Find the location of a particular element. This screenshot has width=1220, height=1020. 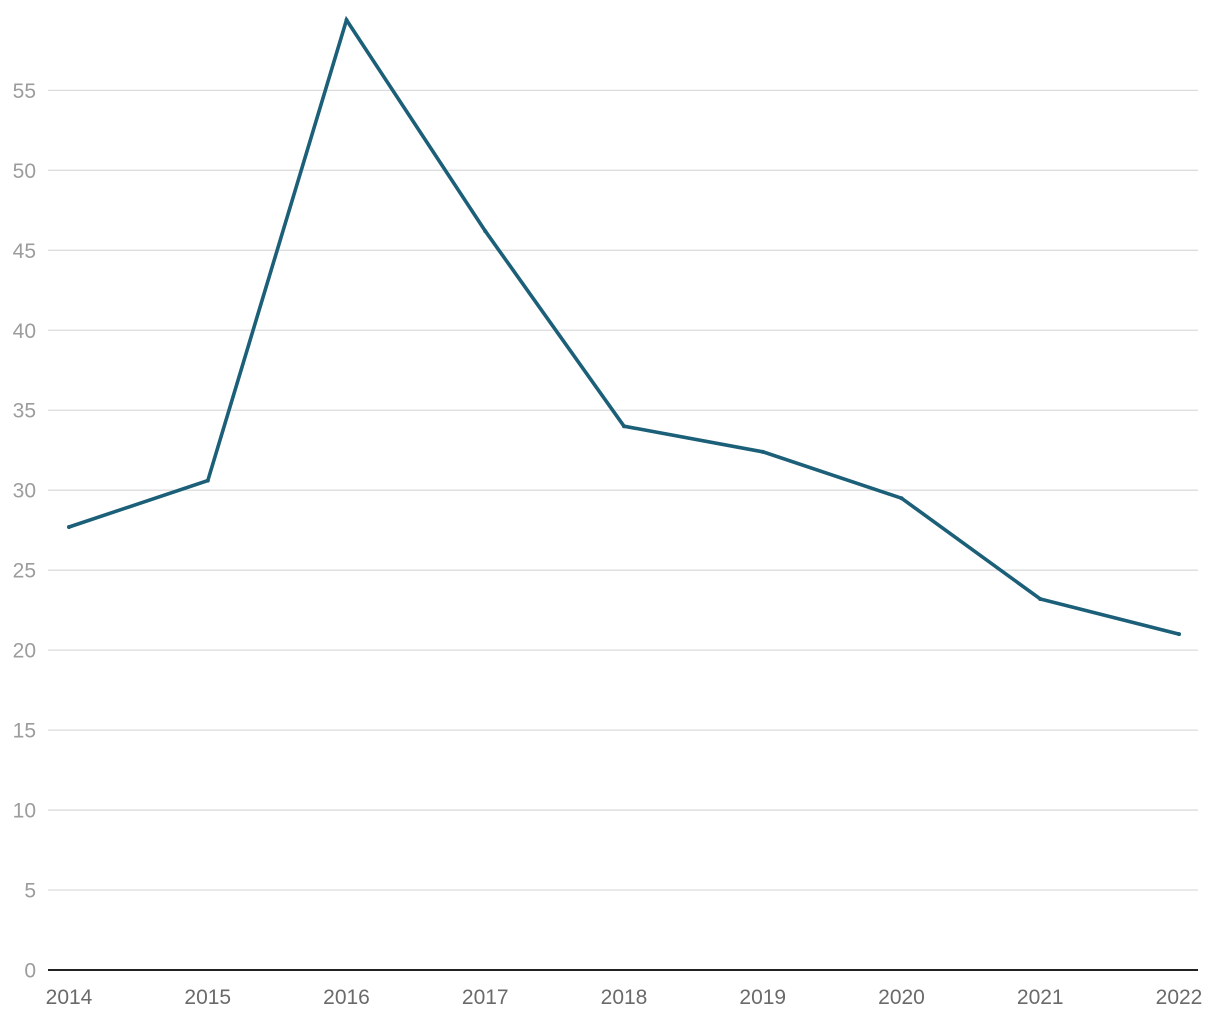

y-tick-label: 45 is located at coordinates (24, 251).